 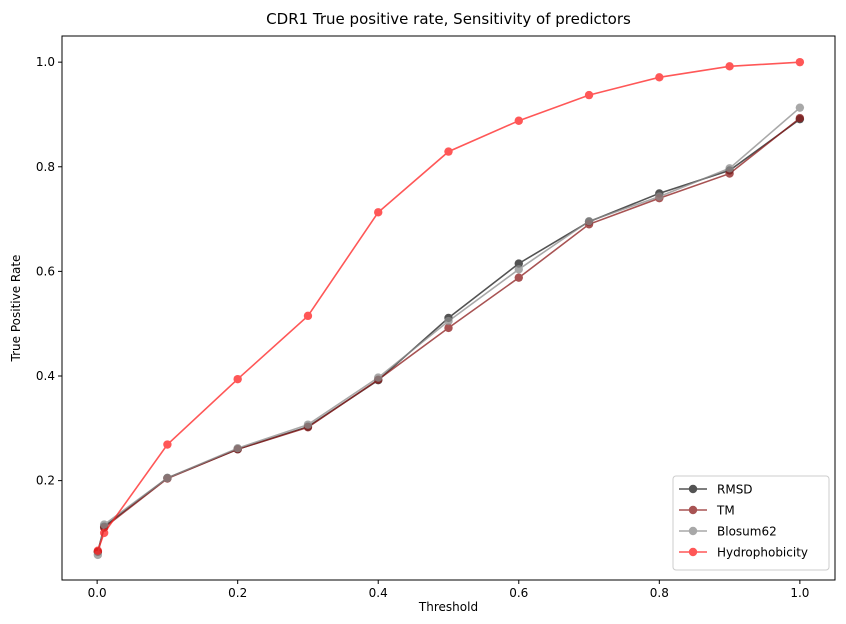 I want to click on y-tick-label: 0.2, so click(x=45, y=481).